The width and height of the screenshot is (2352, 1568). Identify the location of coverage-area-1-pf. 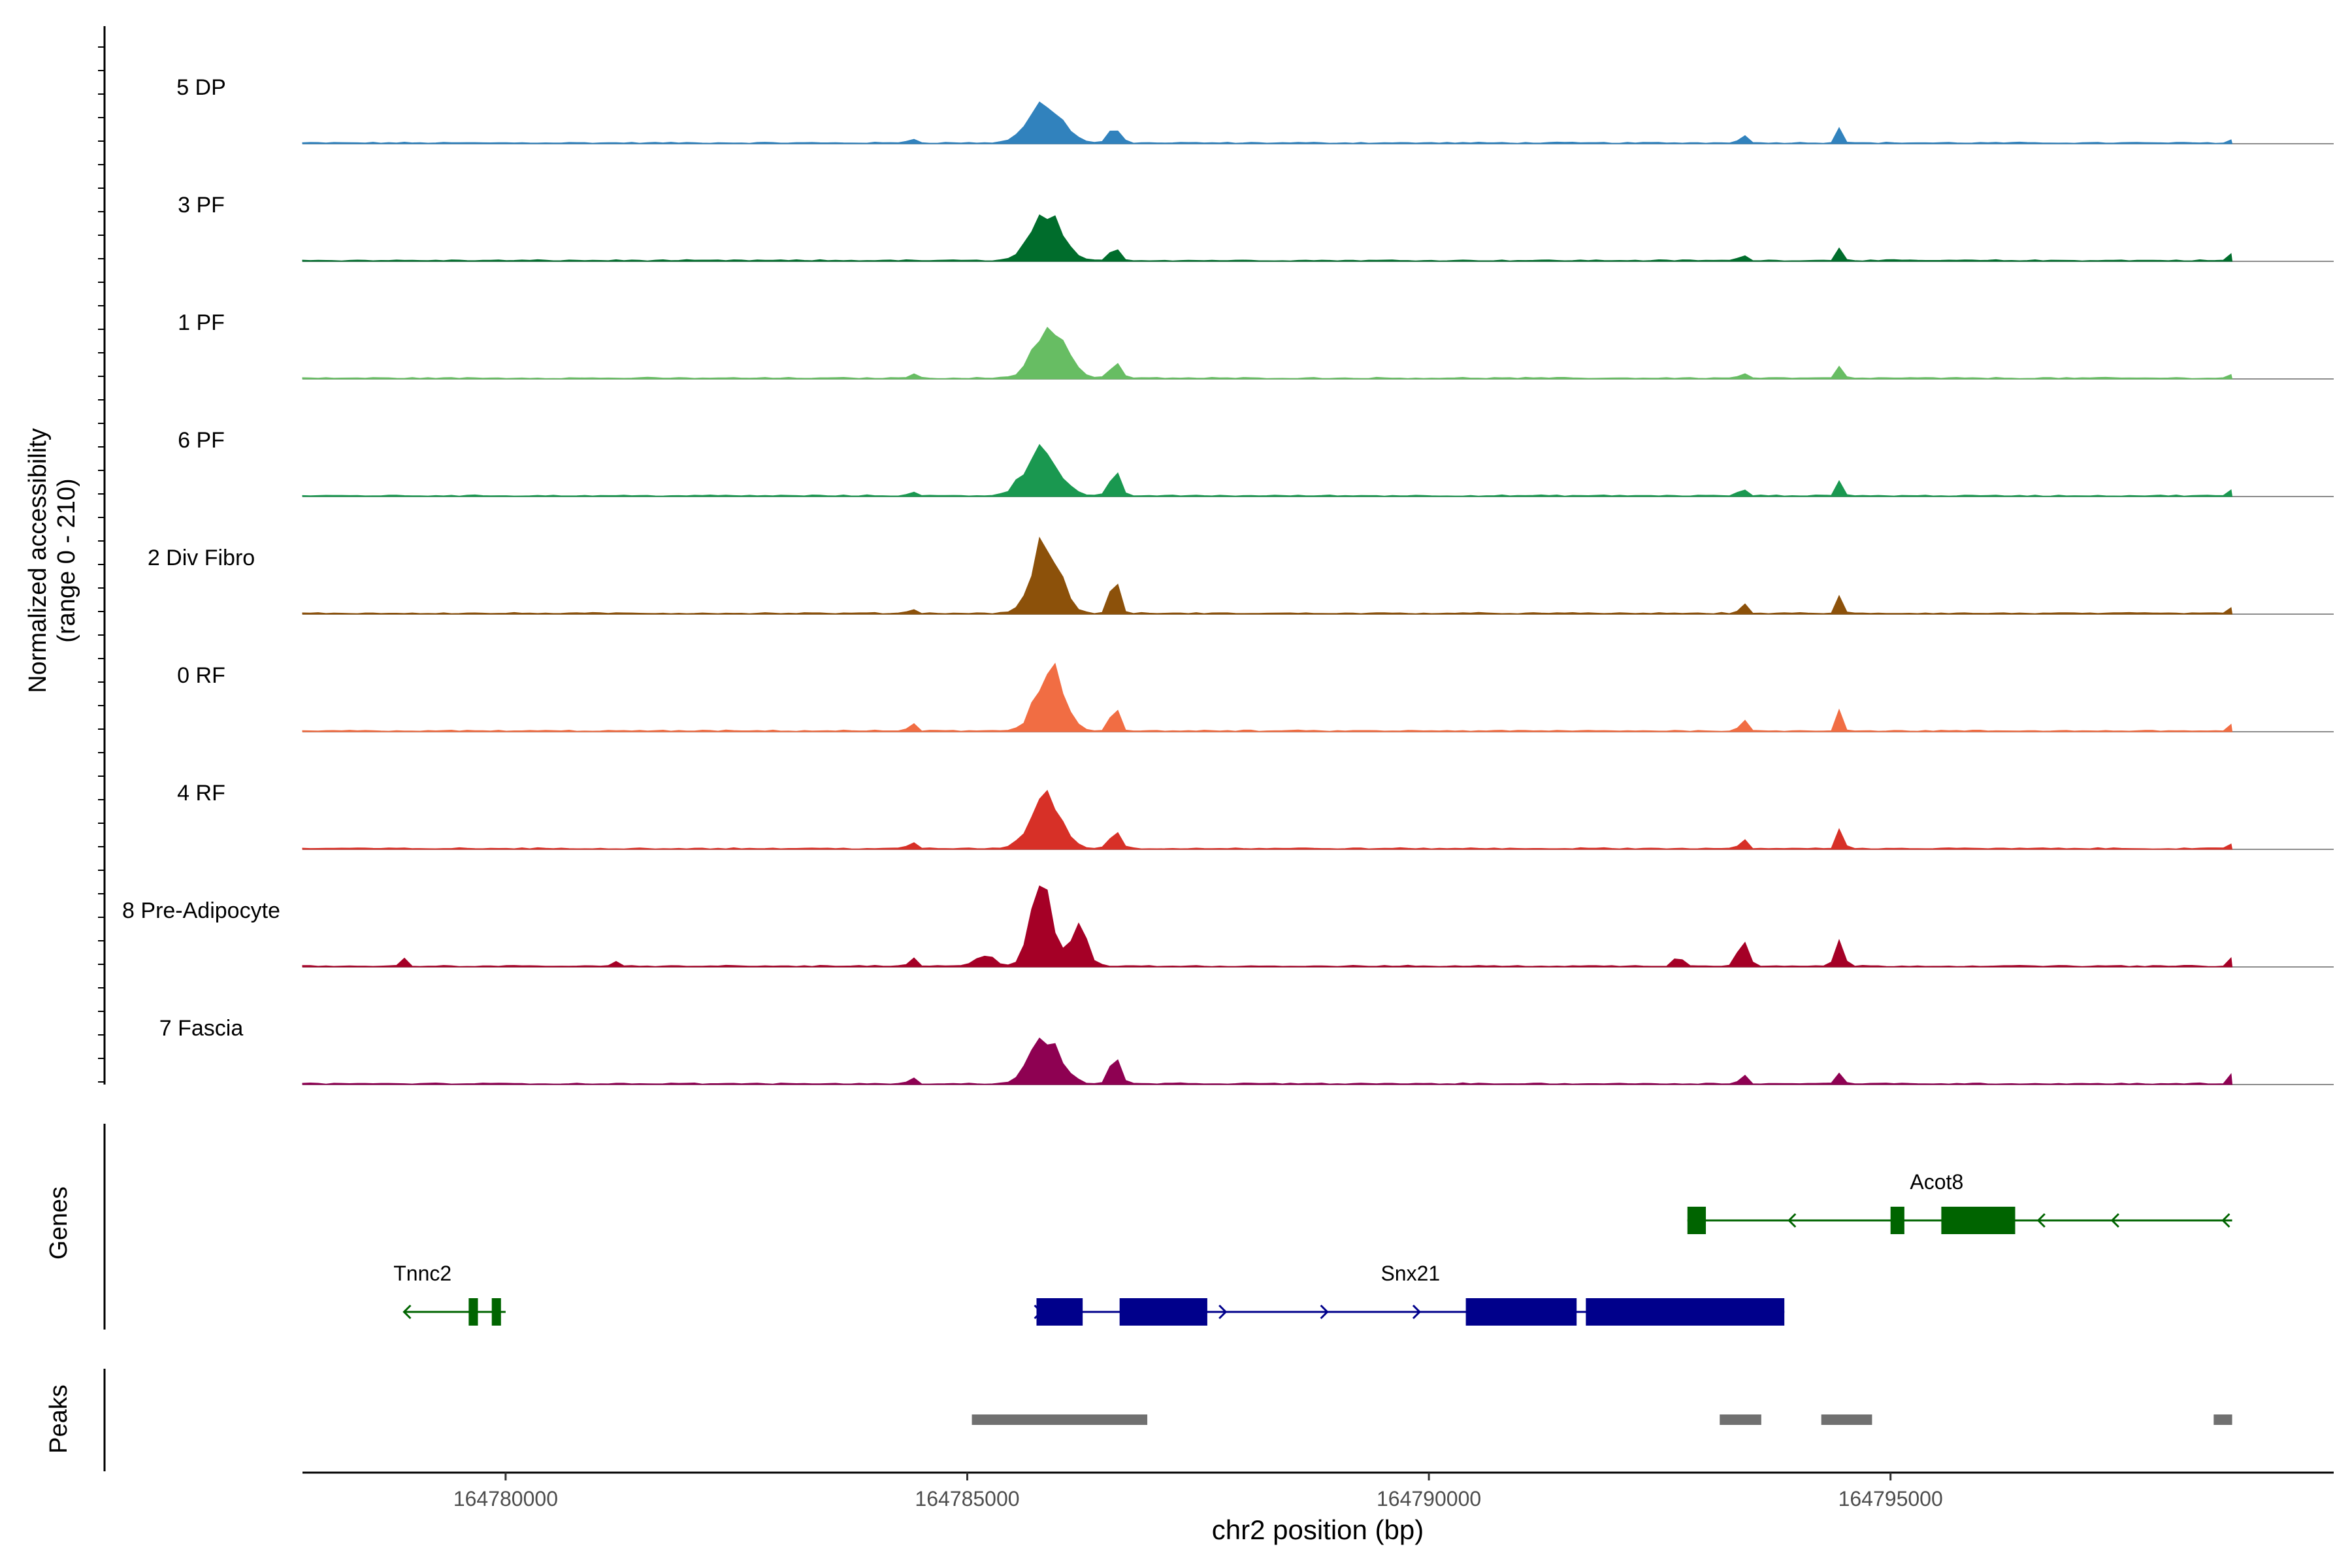
(1267, 353).